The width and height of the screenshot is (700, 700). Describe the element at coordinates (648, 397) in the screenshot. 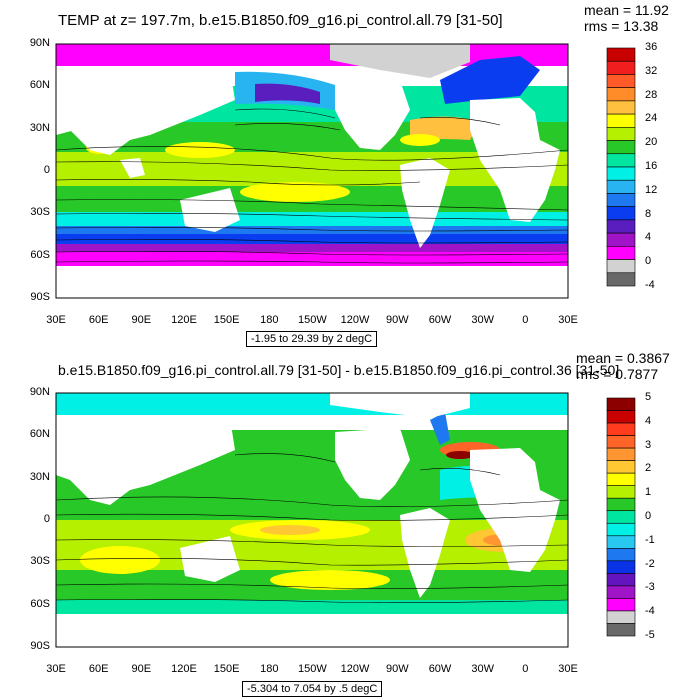

I see `colorbar-label: 5` at that location.